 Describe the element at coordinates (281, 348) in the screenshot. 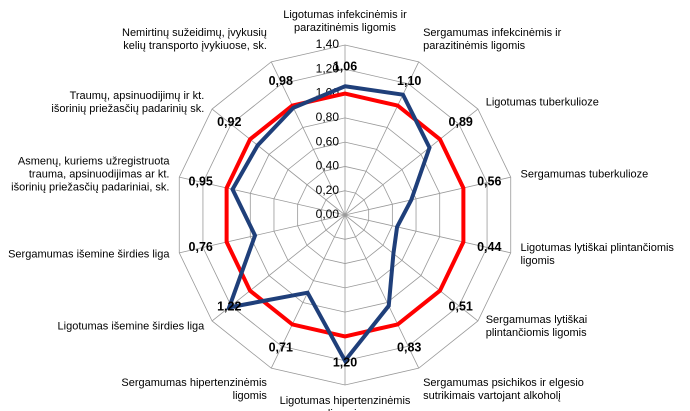

I see `data-label: 0,71` at that location.